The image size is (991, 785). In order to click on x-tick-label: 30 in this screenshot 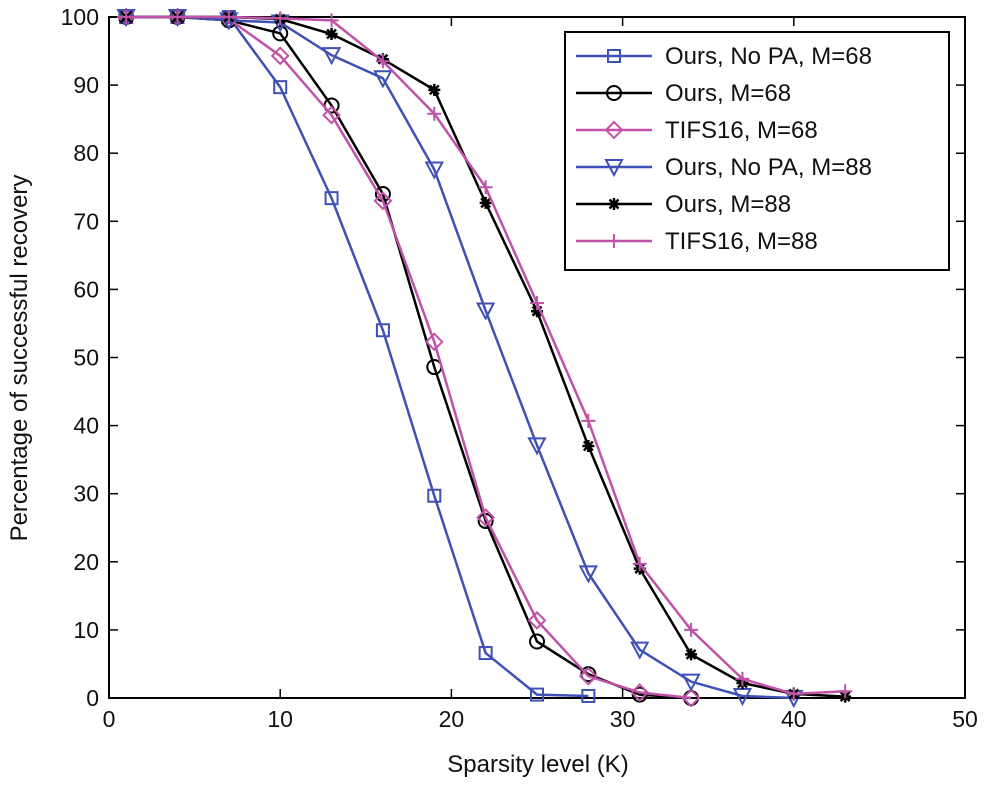, I will do `click(623, 719)`.